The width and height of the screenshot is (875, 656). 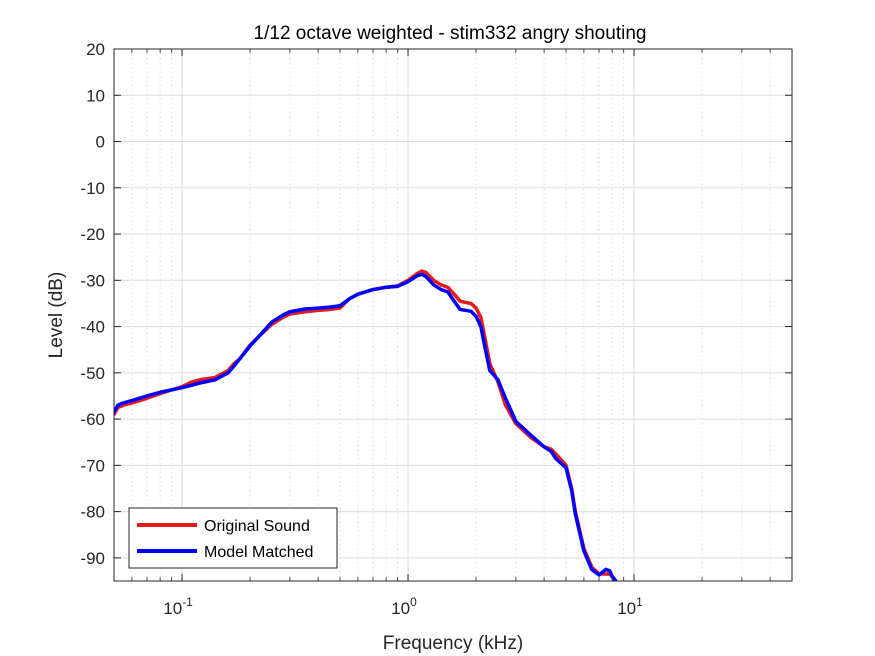 I want to click on y-tick-label: -10, so click(x=92, y=188).